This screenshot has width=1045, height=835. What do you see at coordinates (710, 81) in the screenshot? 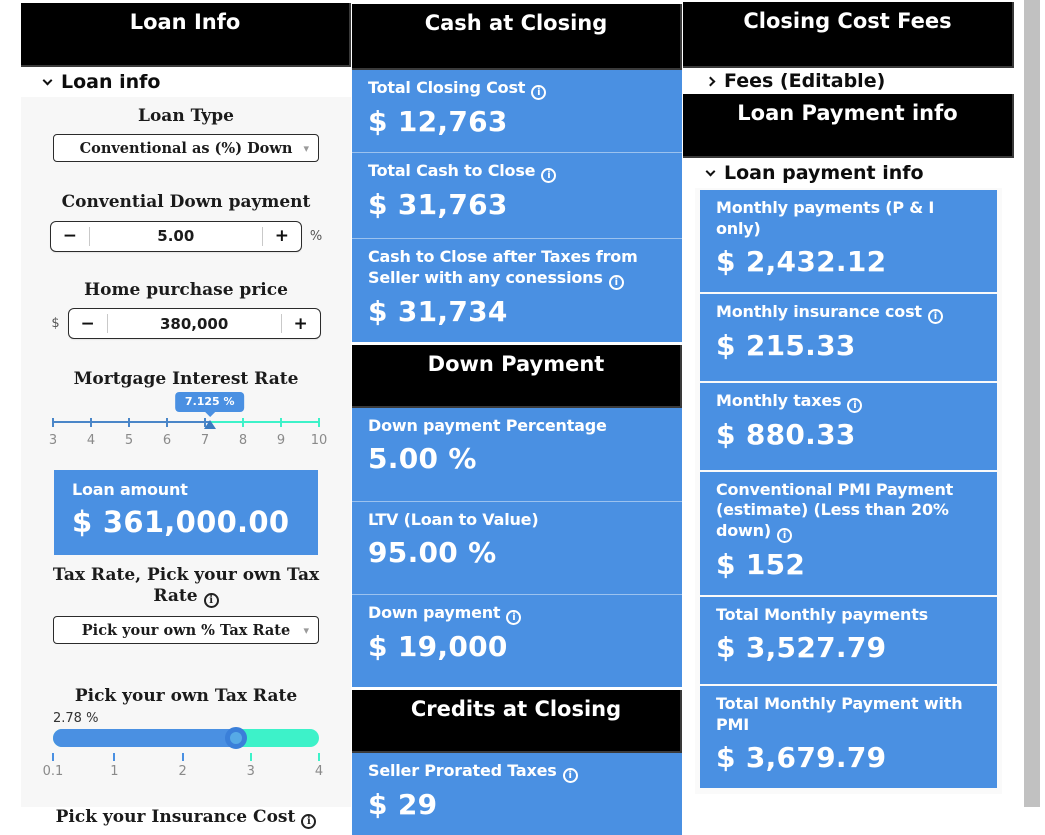
I see `chevron-right-icon` at bounding box center [710, 81].